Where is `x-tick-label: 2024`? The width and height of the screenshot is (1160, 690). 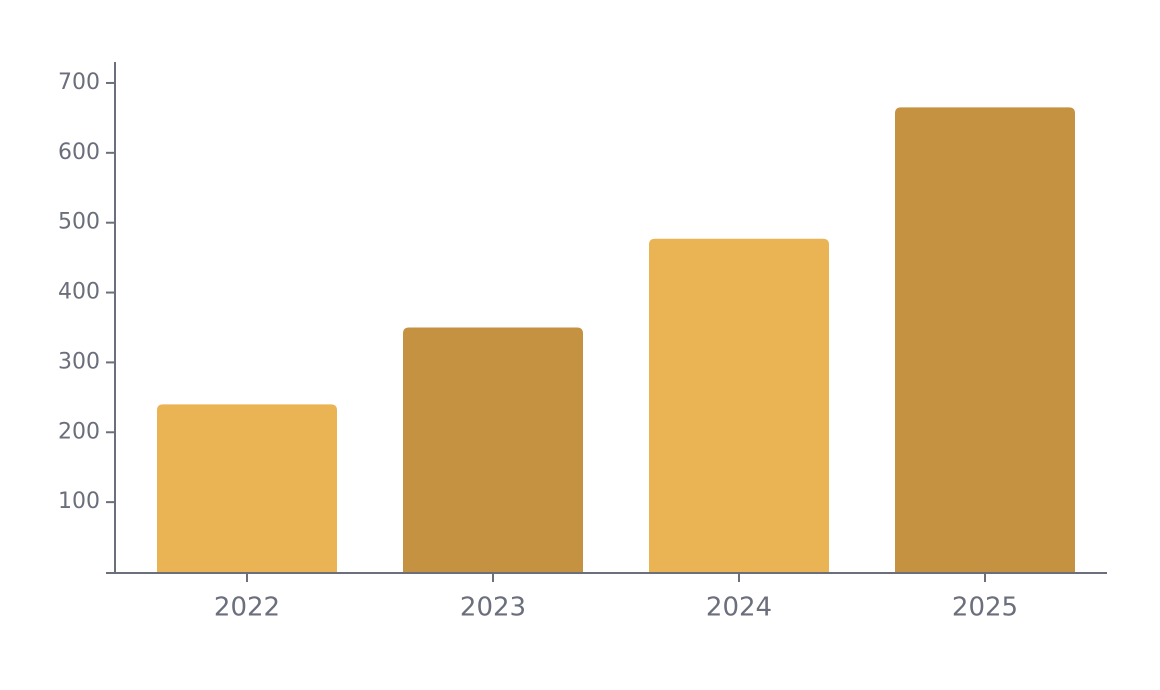
x-tick-label: 2024 is located at coordinates (739, 608).